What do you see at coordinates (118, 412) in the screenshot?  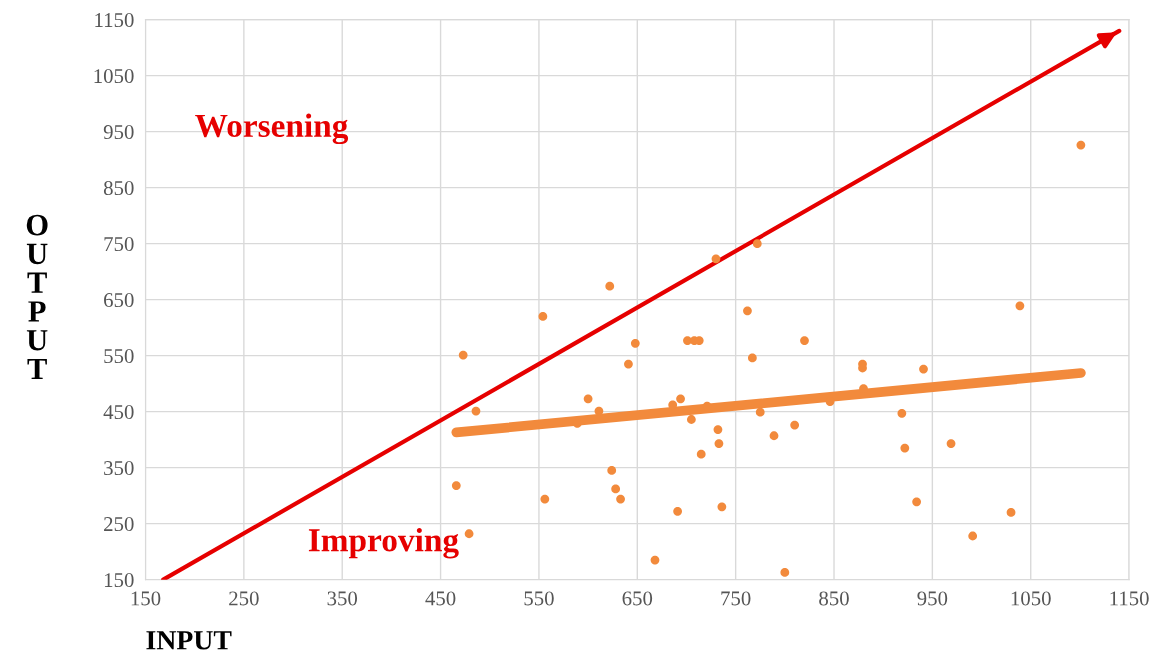 I see `y-tick-label: 450` at bounding box center [118, 412].